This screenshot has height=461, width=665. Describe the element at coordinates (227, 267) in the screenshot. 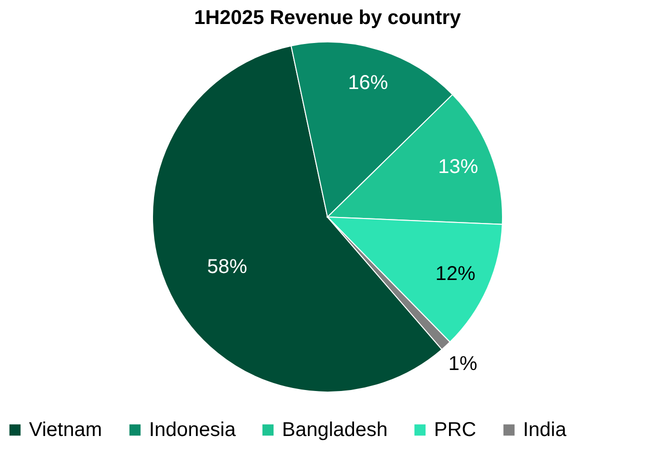

I see `data-label: 58%` at that location.